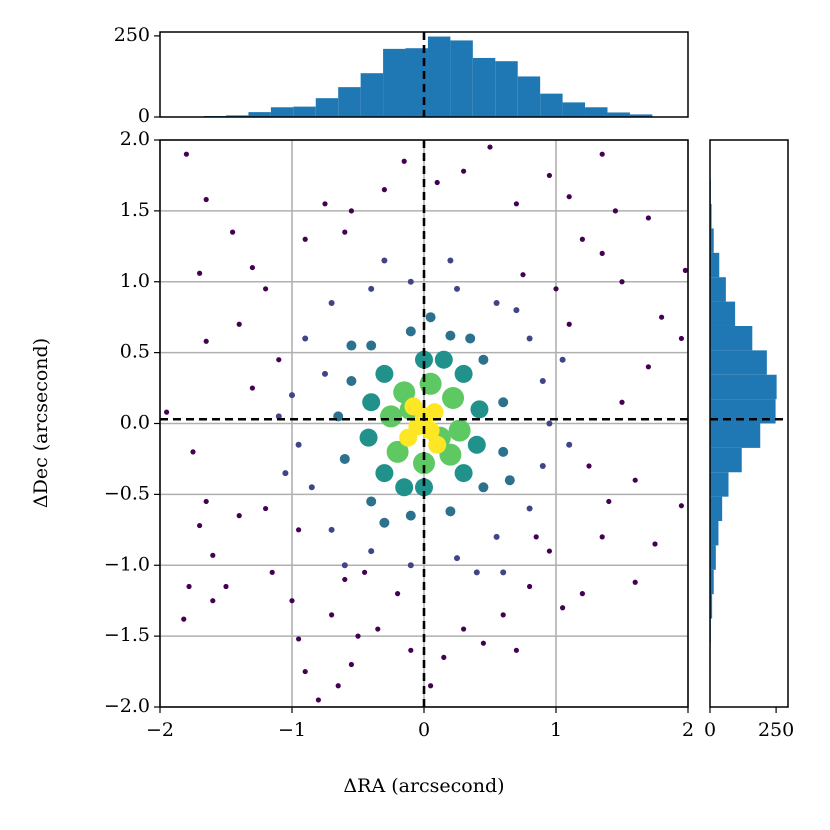 This screenshot has width=830, height=830. I want to click on x-tick-label: 0, so click(424, 730).